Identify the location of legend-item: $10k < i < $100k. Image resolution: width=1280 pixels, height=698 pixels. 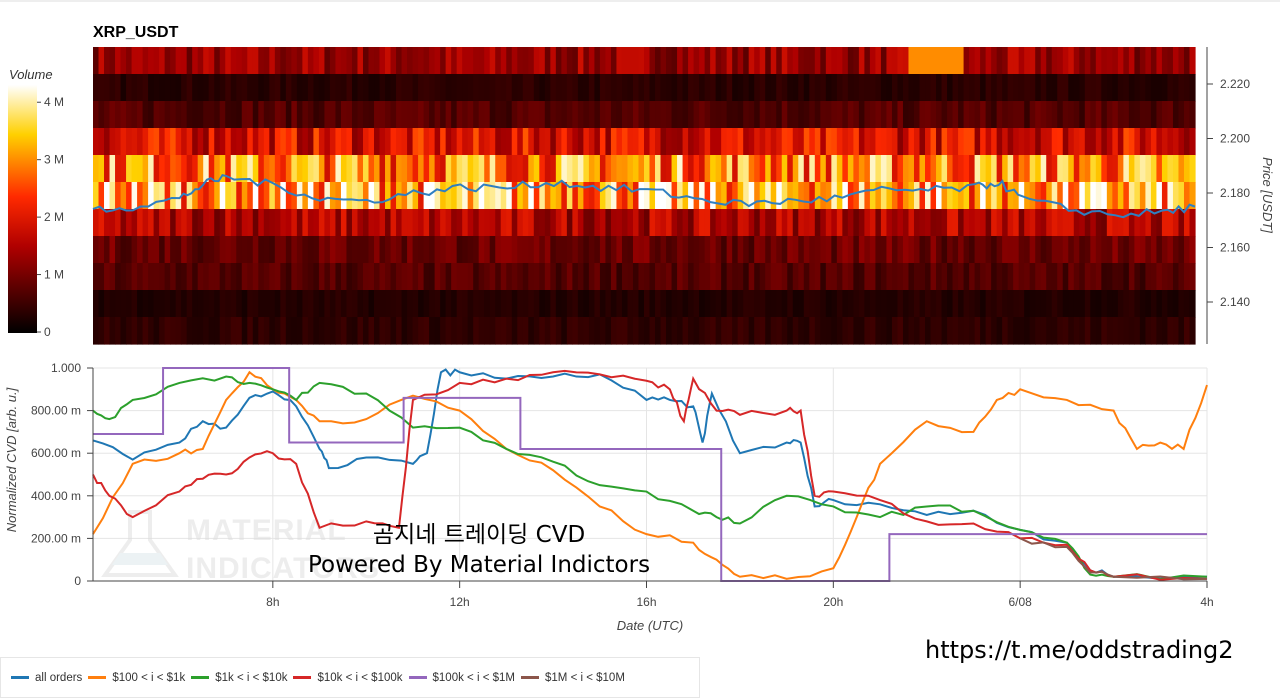
(348, 678).